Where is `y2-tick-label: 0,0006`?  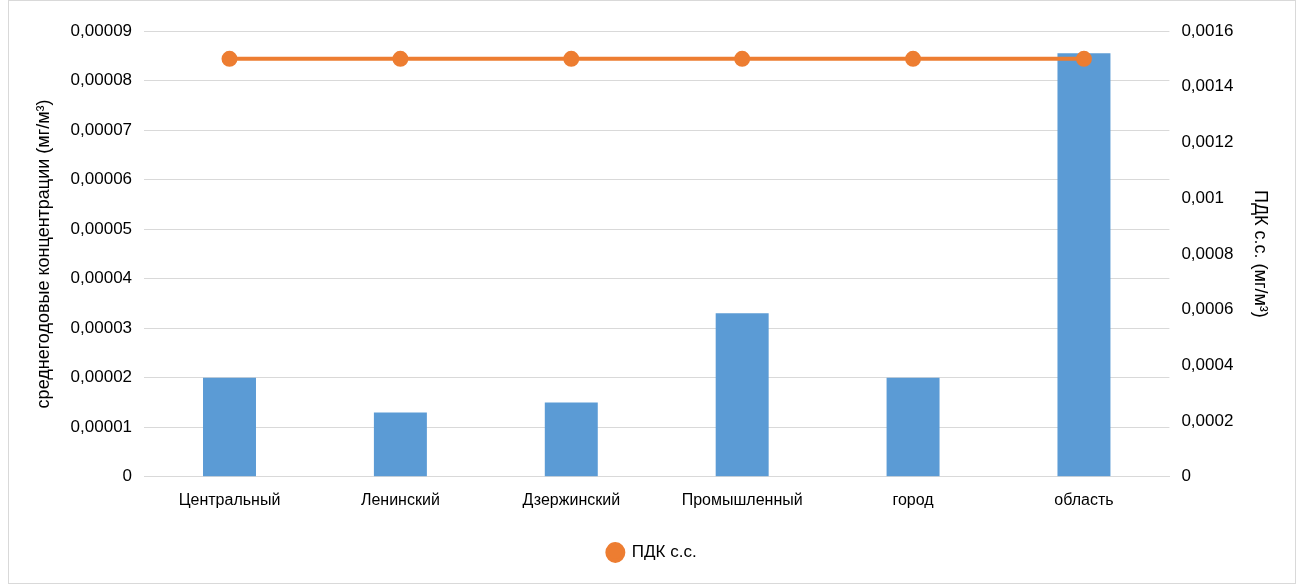 y2-tick-label: 0,0006 is located at coordinates (1207, 309).